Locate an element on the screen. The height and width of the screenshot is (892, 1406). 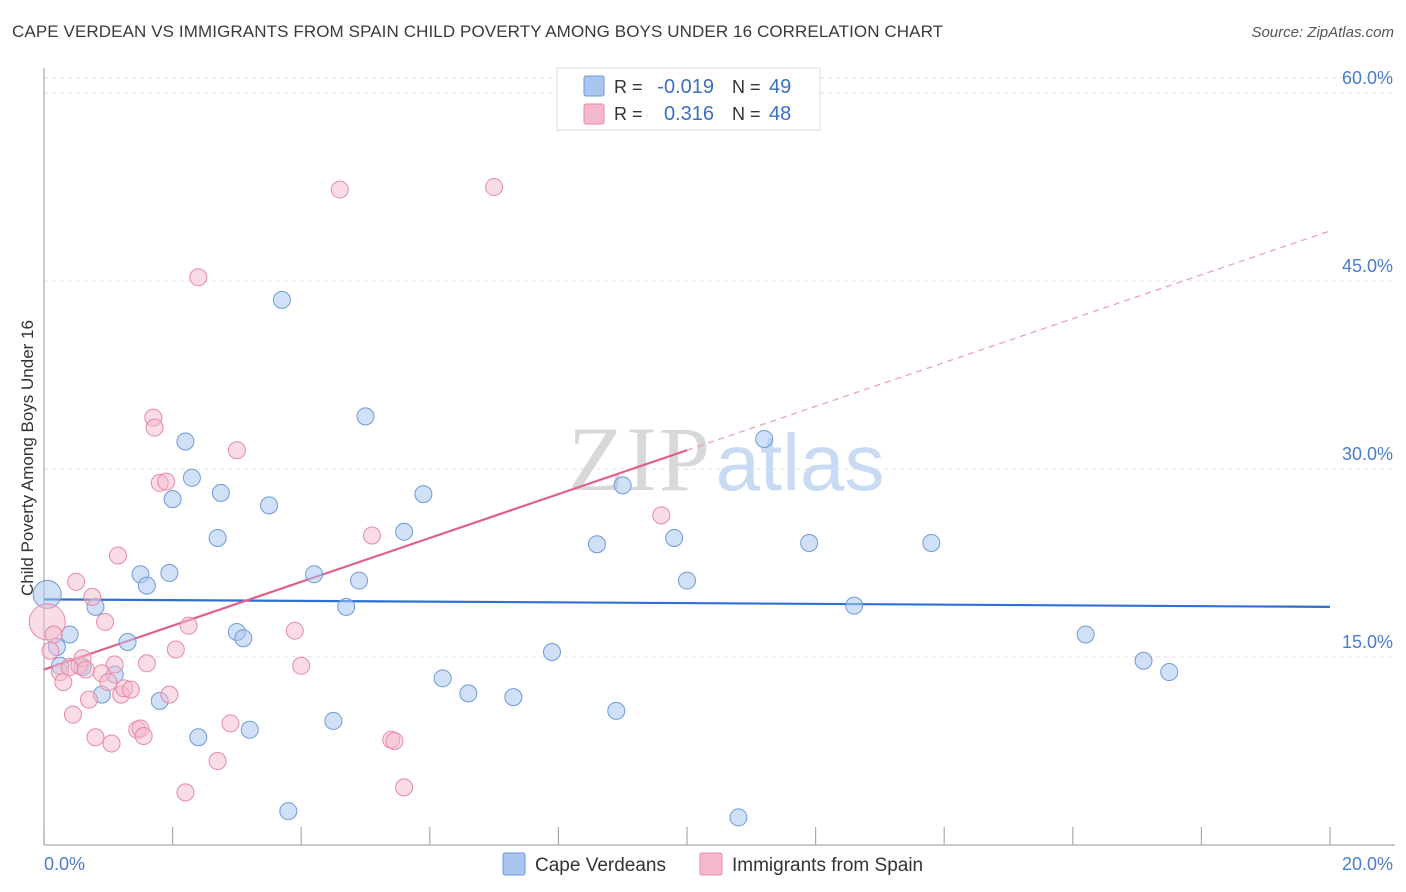
legend-n-value-2: 48 is located at coordinates (780, 114).